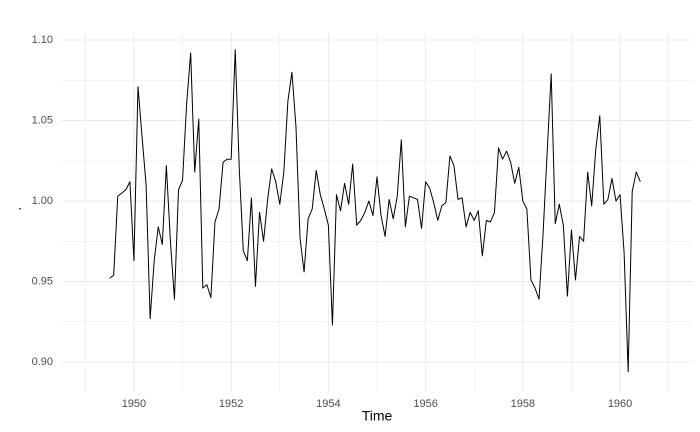  Describe the element at coordinates (620, 404) in the screenshot. I see `x-tick-label: 1960` at that location.